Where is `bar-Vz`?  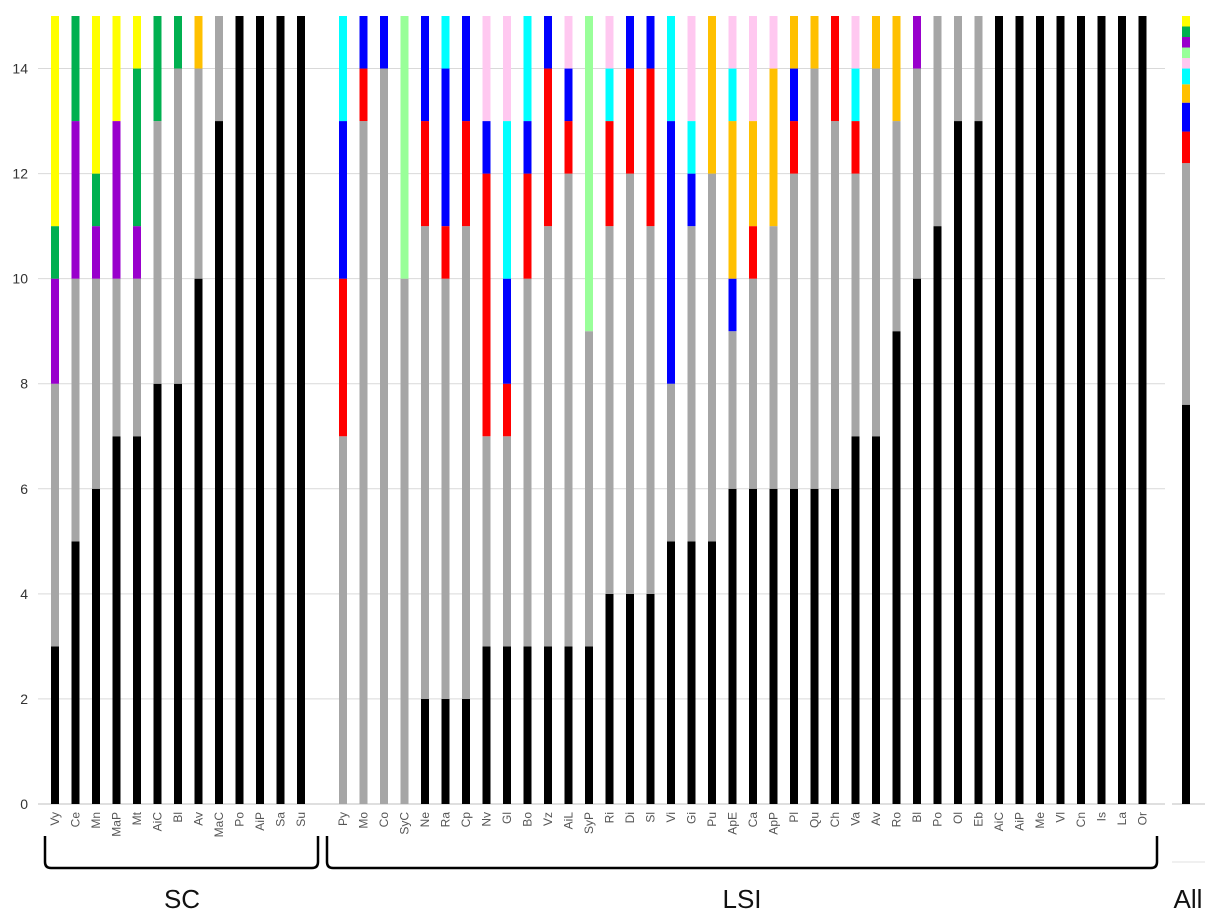 bar-Vz is located at coordinates (548, 410).